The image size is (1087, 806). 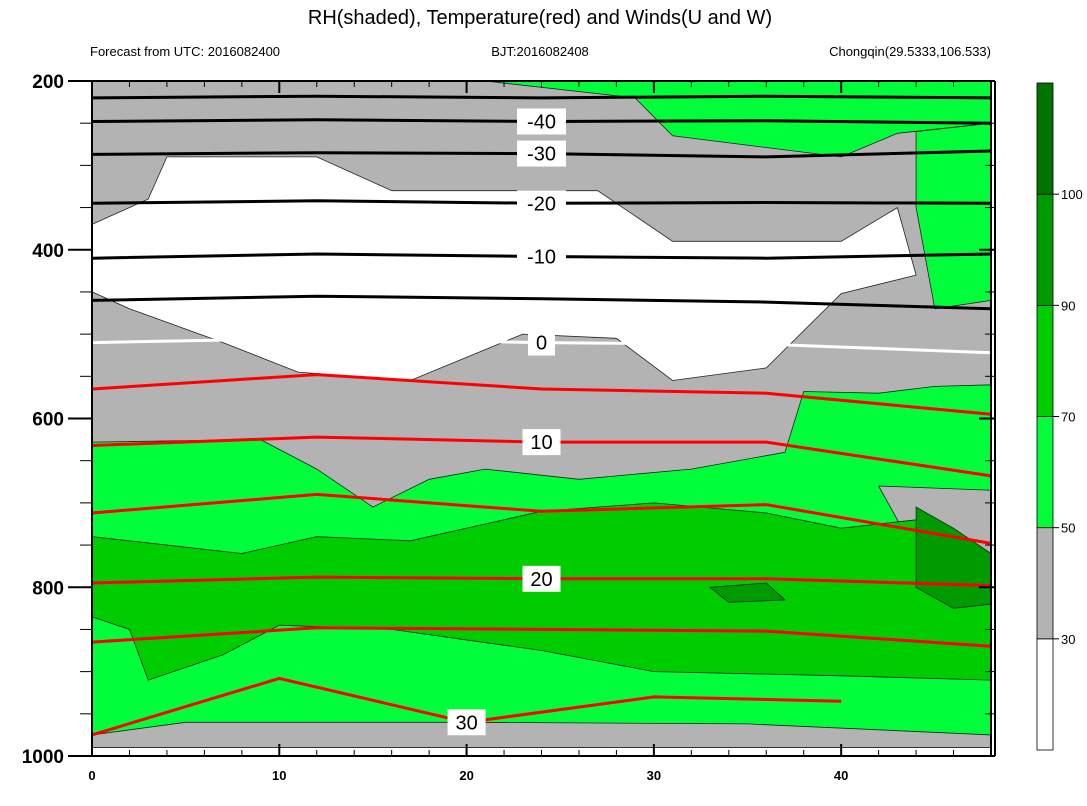 I want to click on contour-label: -40, so click(x=541, y=123).